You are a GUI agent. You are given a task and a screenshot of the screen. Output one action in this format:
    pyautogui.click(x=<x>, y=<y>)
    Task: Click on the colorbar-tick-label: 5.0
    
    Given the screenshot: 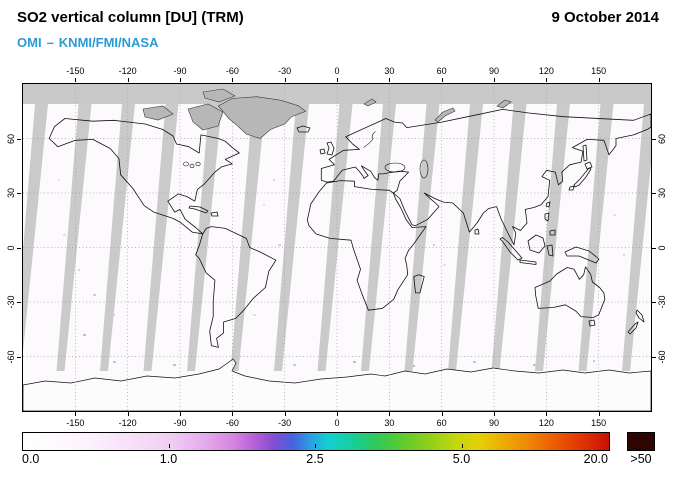 What is the action you would take?
    pyautogui.click(x=461, y=459)
    